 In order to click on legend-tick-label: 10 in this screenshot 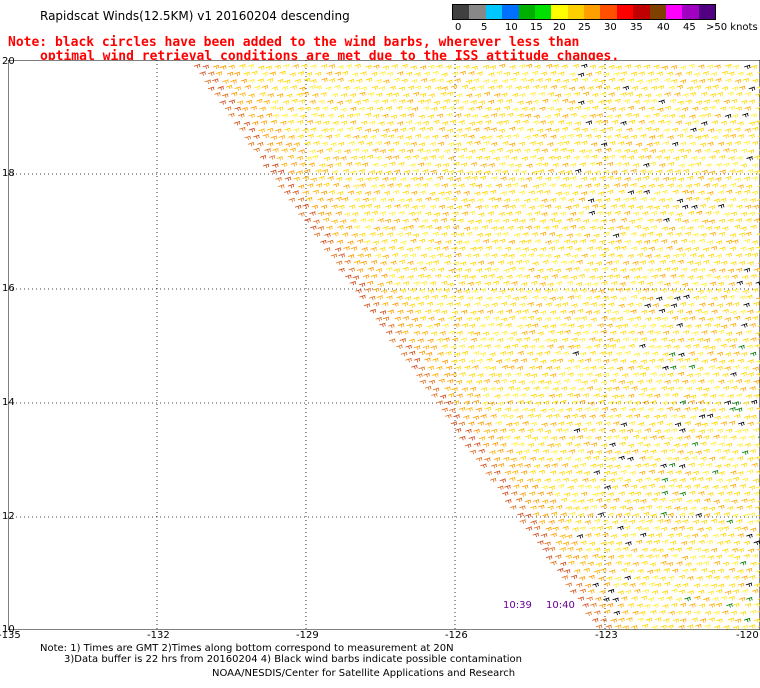, I will do `click(511, 27)`.